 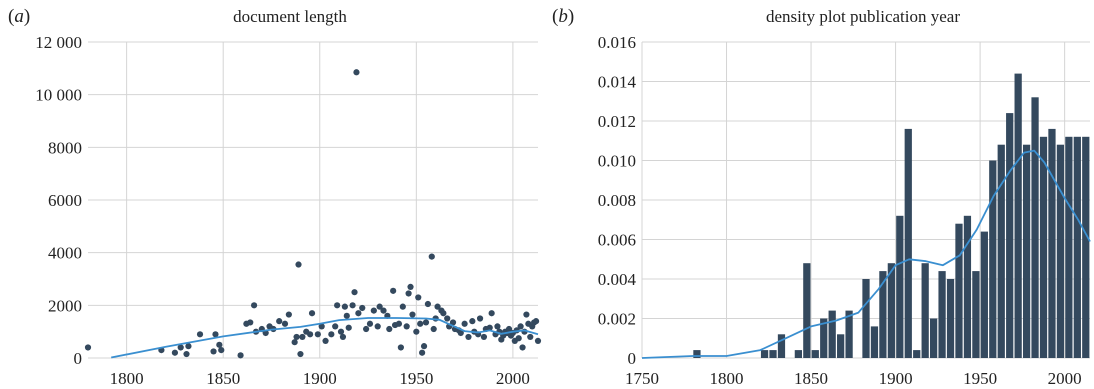 What do you see at coordinates (65, 200) in the screenshot?
I see `panel-a-ytick-label: 6000` at bounding box center [65, 200].